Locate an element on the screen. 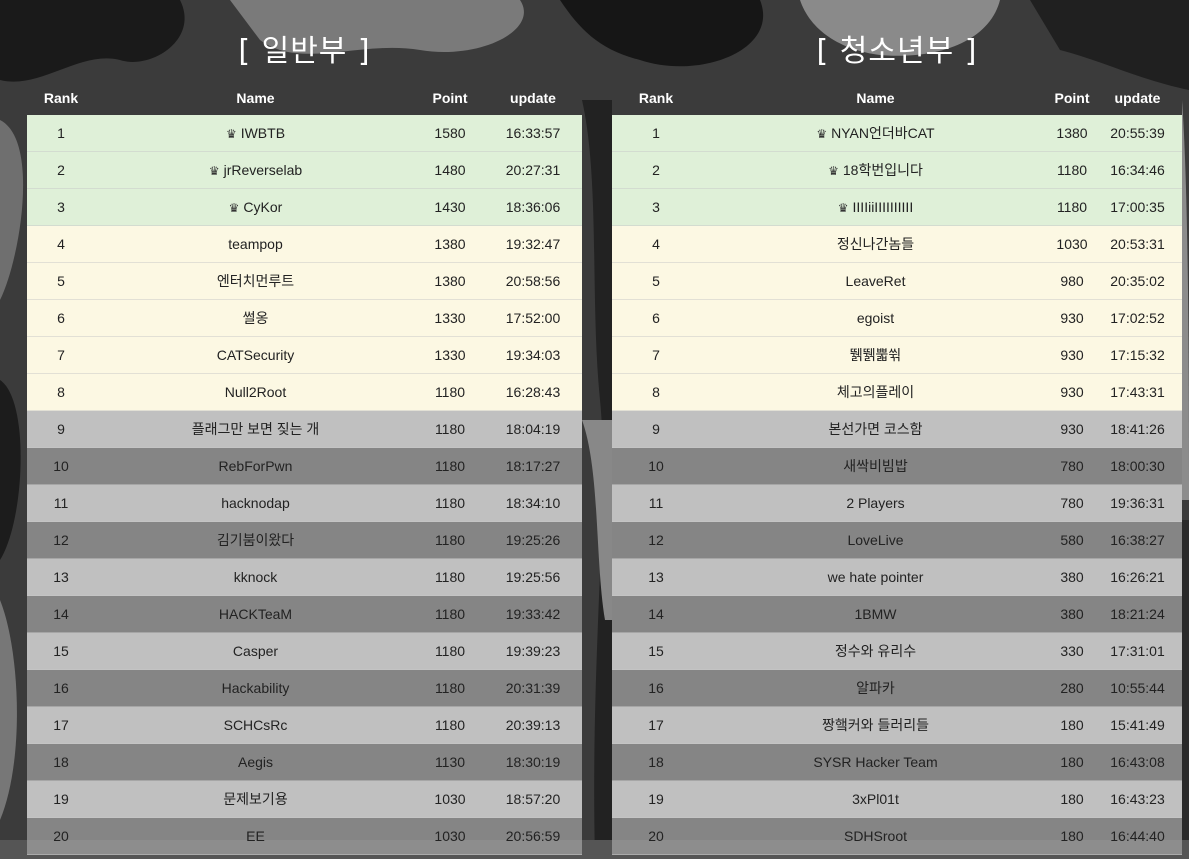  table-row: 19 3xPl01t 180 16:43:23 is located at coordinates (897, 799).